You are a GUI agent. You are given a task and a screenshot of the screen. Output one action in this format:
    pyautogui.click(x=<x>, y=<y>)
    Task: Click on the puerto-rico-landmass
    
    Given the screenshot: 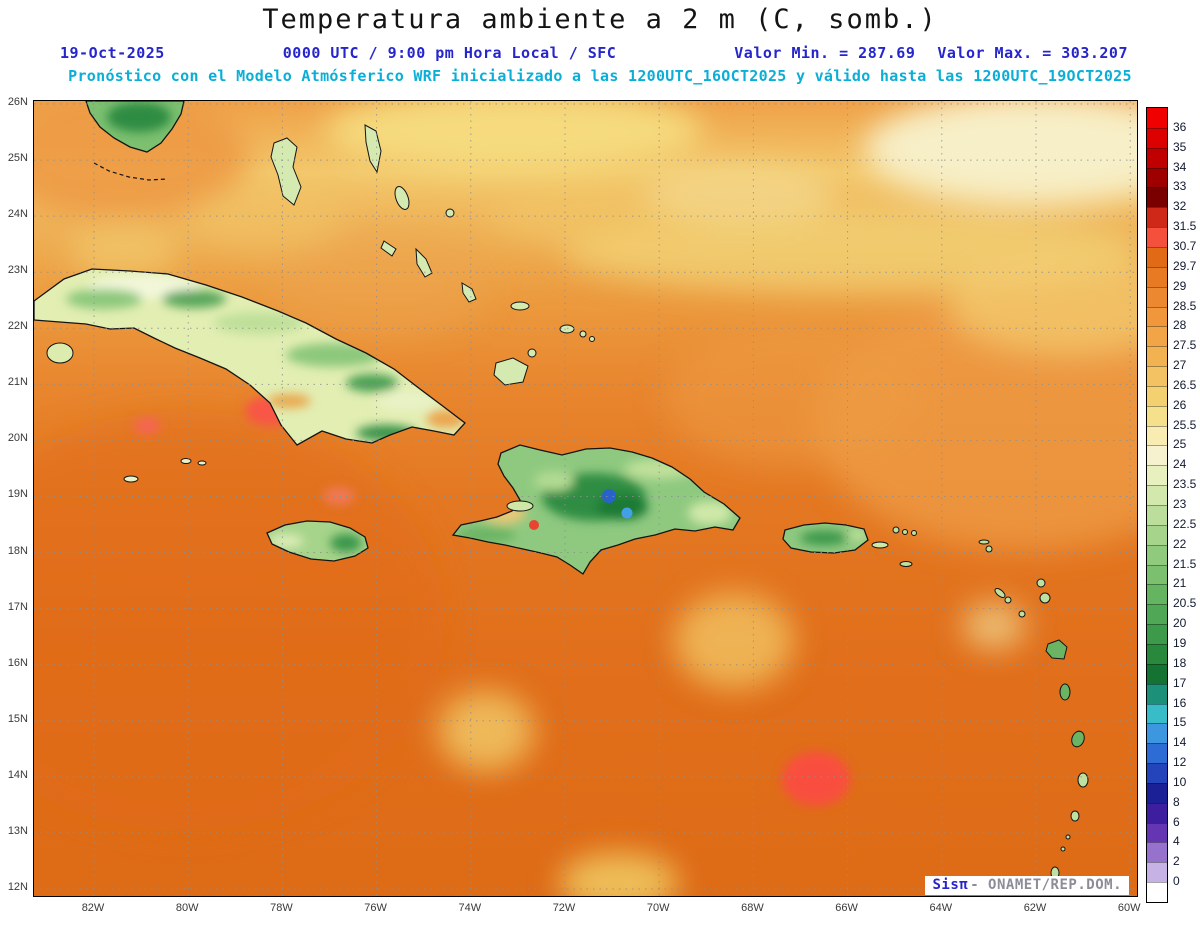 What is the action you would take?
    pyautogui.click(x=825, y=538)
    